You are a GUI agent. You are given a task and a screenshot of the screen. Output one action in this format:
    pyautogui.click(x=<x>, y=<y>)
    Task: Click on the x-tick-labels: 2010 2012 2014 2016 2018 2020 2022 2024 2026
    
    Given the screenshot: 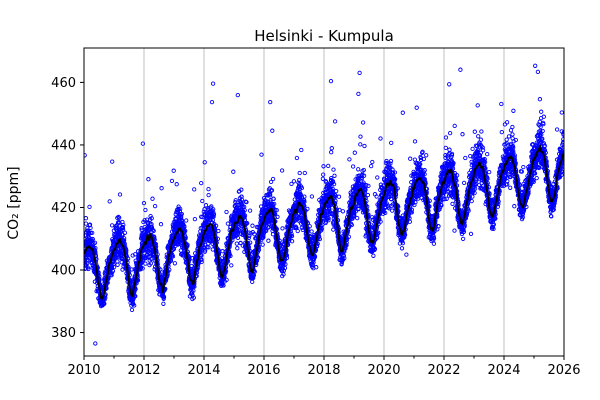 What is the action you would take?
    pyautogui.click(x=323, y=370)
    